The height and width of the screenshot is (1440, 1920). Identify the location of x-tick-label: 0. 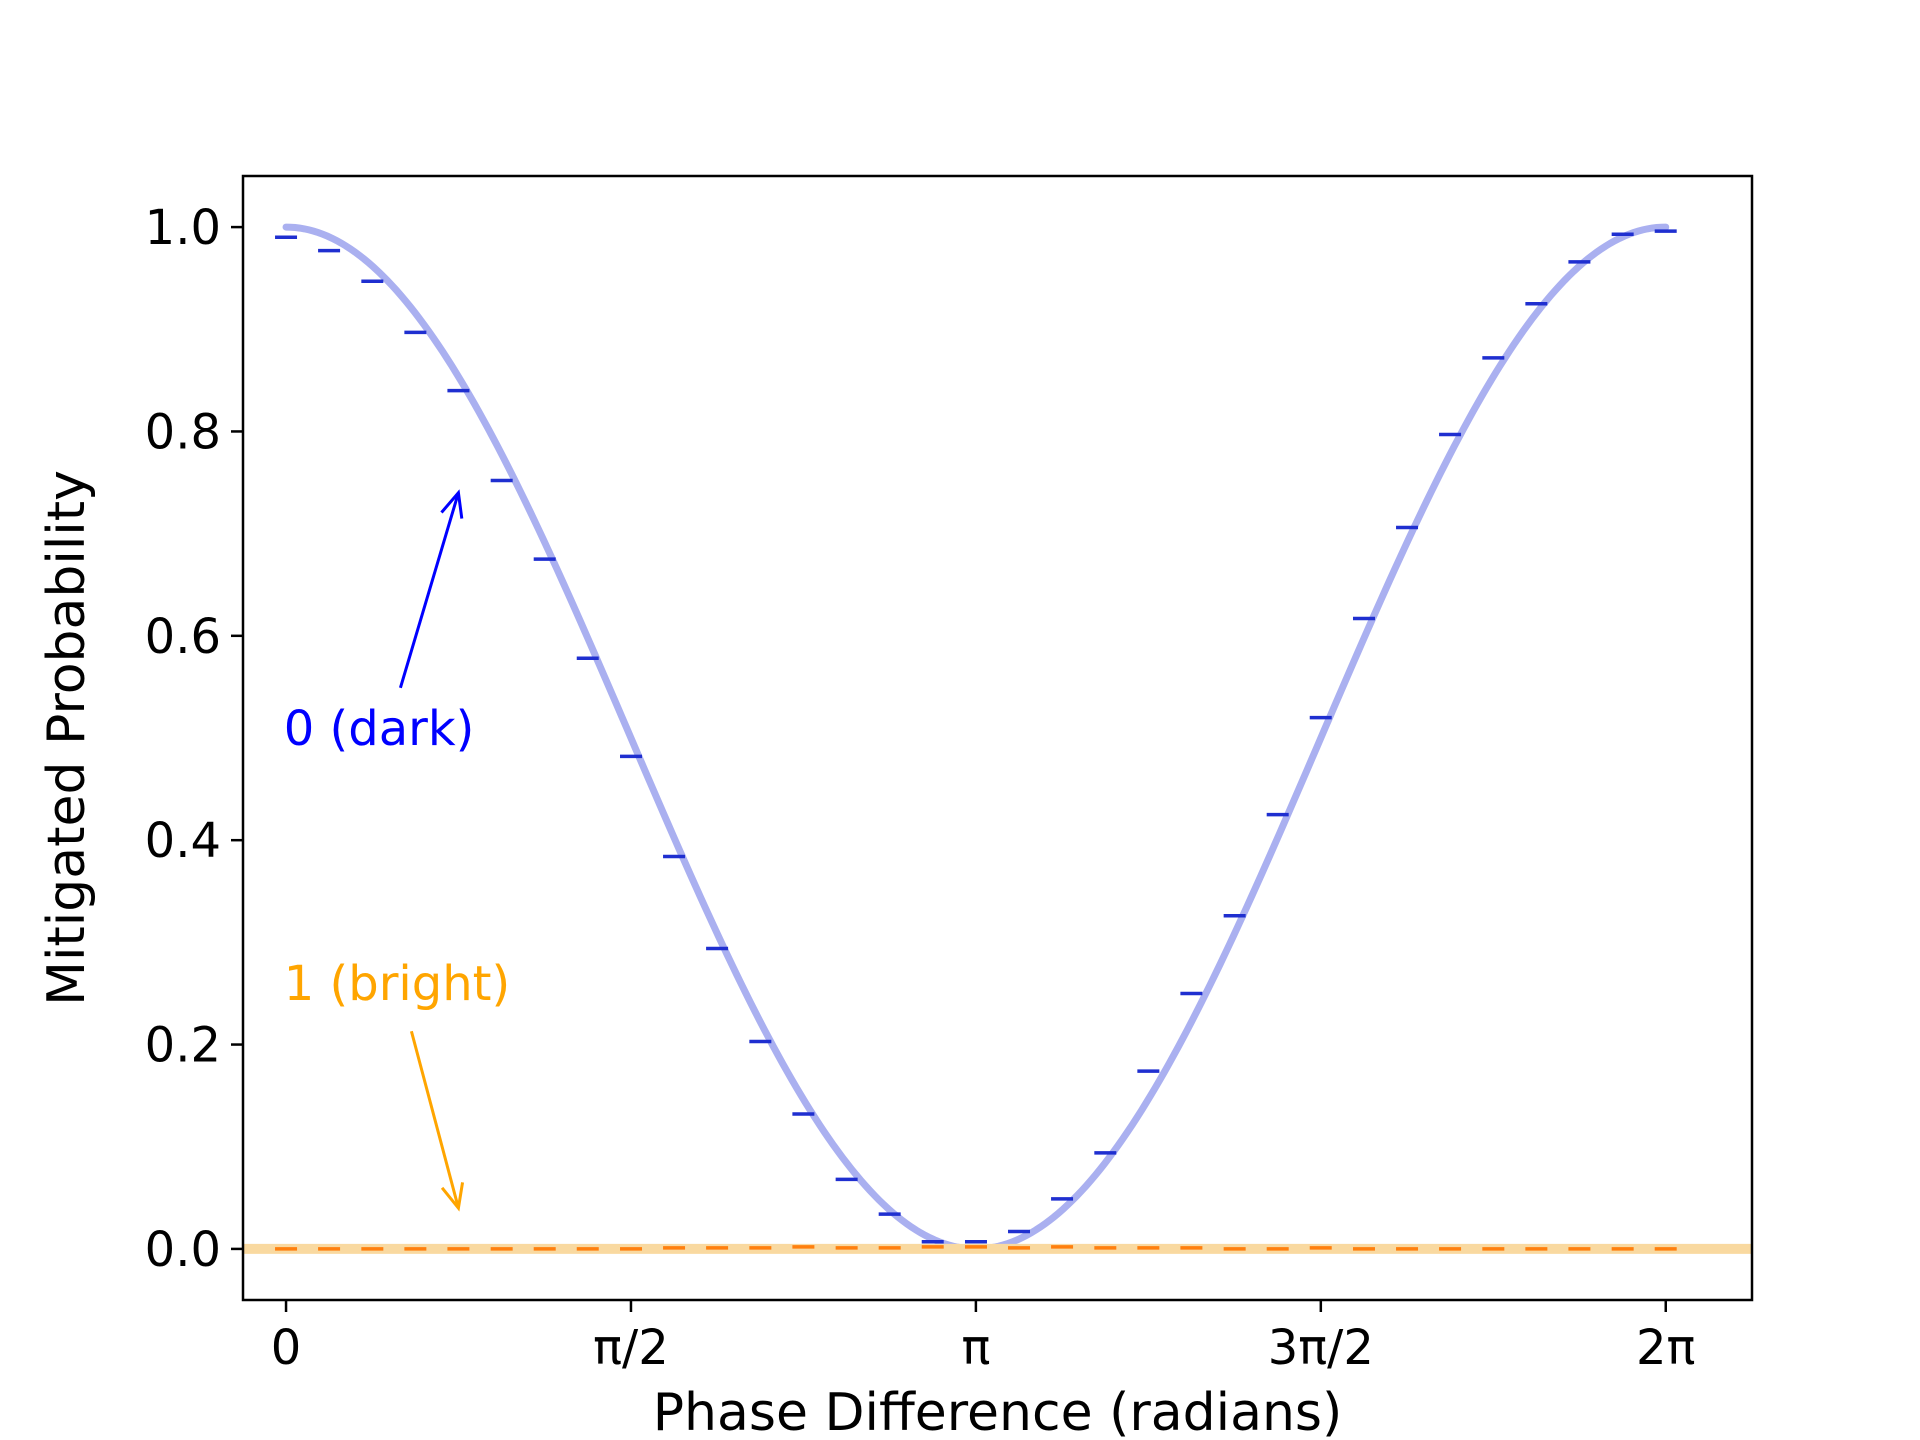
(286, 1348).